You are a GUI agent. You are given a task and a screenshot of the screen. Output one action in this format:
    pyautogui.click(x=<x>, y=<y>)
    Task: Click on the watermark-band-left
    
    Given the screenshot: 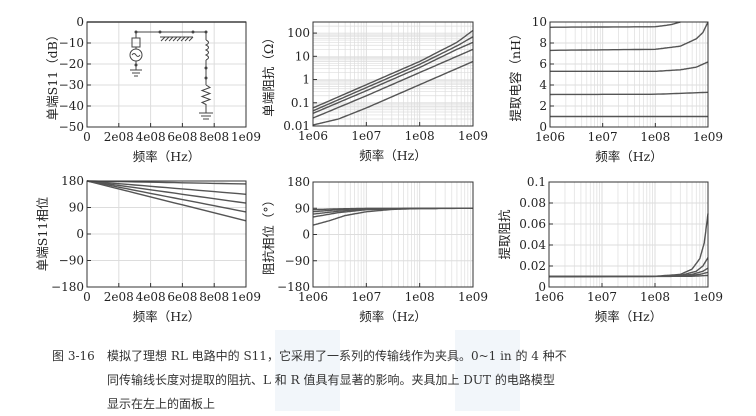 What is the action you would take?
    pyautogui.click(x=307, y=370)
    